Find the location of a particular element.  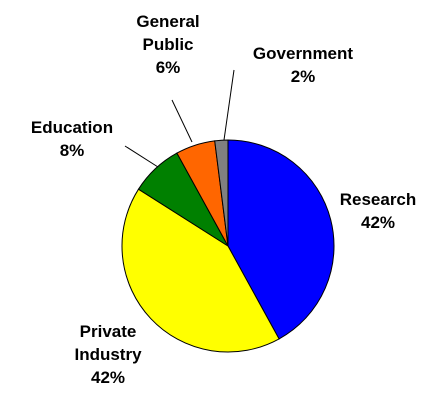

leader-line-government is located at coordinates (229, 105).